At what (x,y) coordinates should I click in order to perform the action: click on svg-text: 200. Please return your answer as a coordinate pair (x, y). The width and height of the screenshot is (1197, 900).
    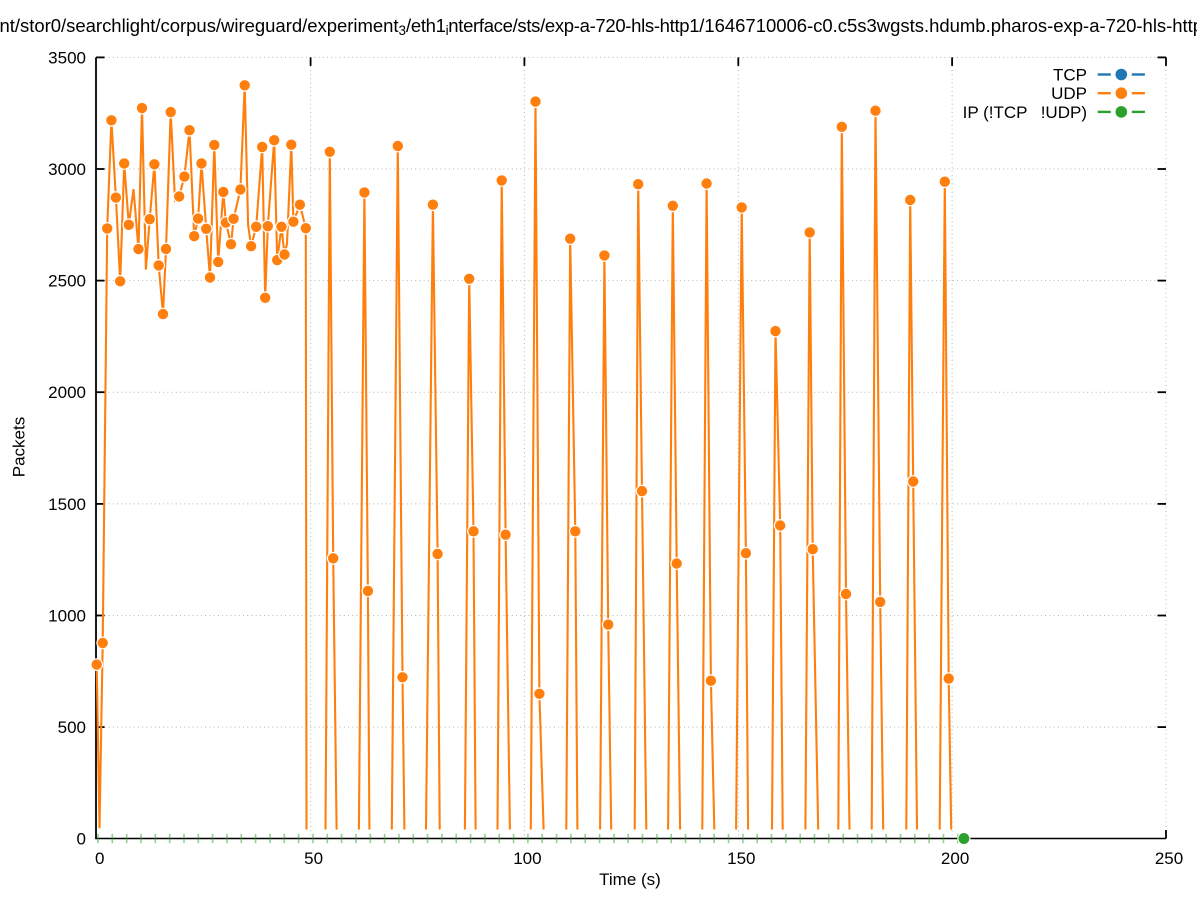
    Looking at the image, I should click on (955, 858).